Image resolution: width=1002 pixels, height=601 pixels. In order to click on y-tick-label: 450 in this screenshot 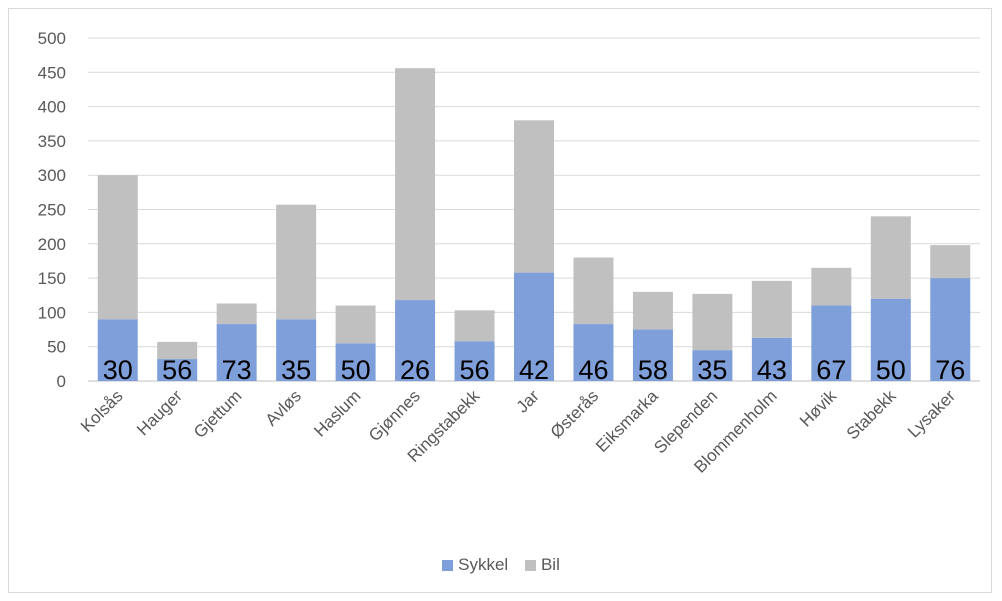, I will do `click(52, 72)`.